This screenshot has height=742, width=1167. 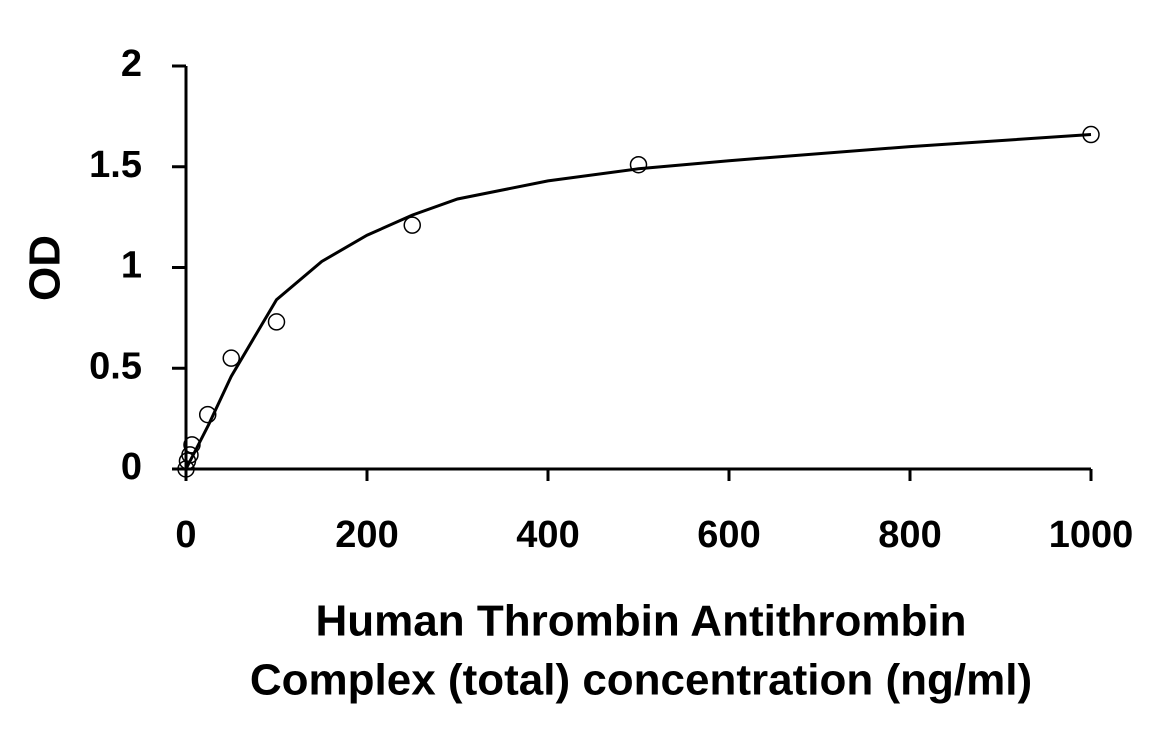 I want to click on y-tick-label: 0.5, so click(x=115, y=366).